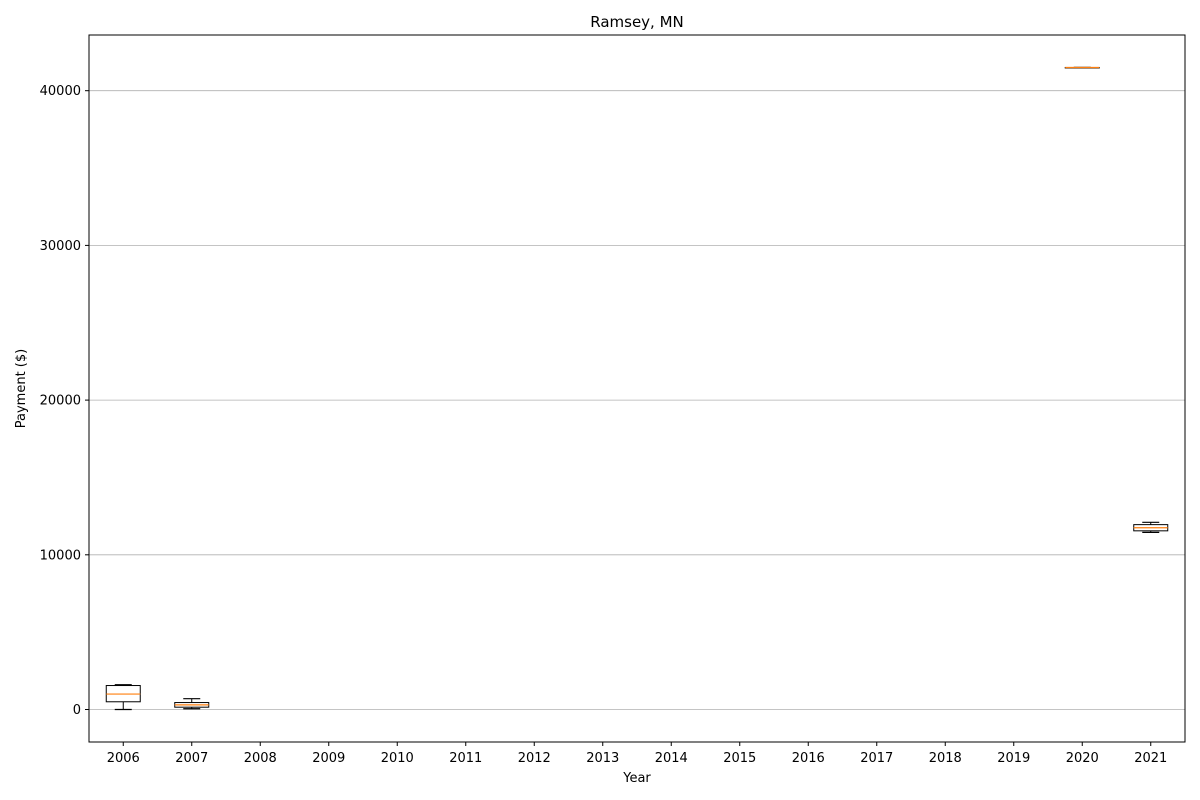 The image size is (1200, 800). What do you see at coordinates (191, 758) in the screenshot?
I see `x-tick-label: 2007` at bounding box center [191, 758].